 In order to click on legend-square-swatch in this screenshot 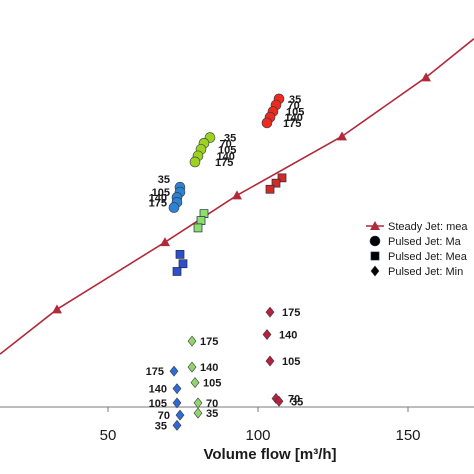, I will do `click(375, 256)`.